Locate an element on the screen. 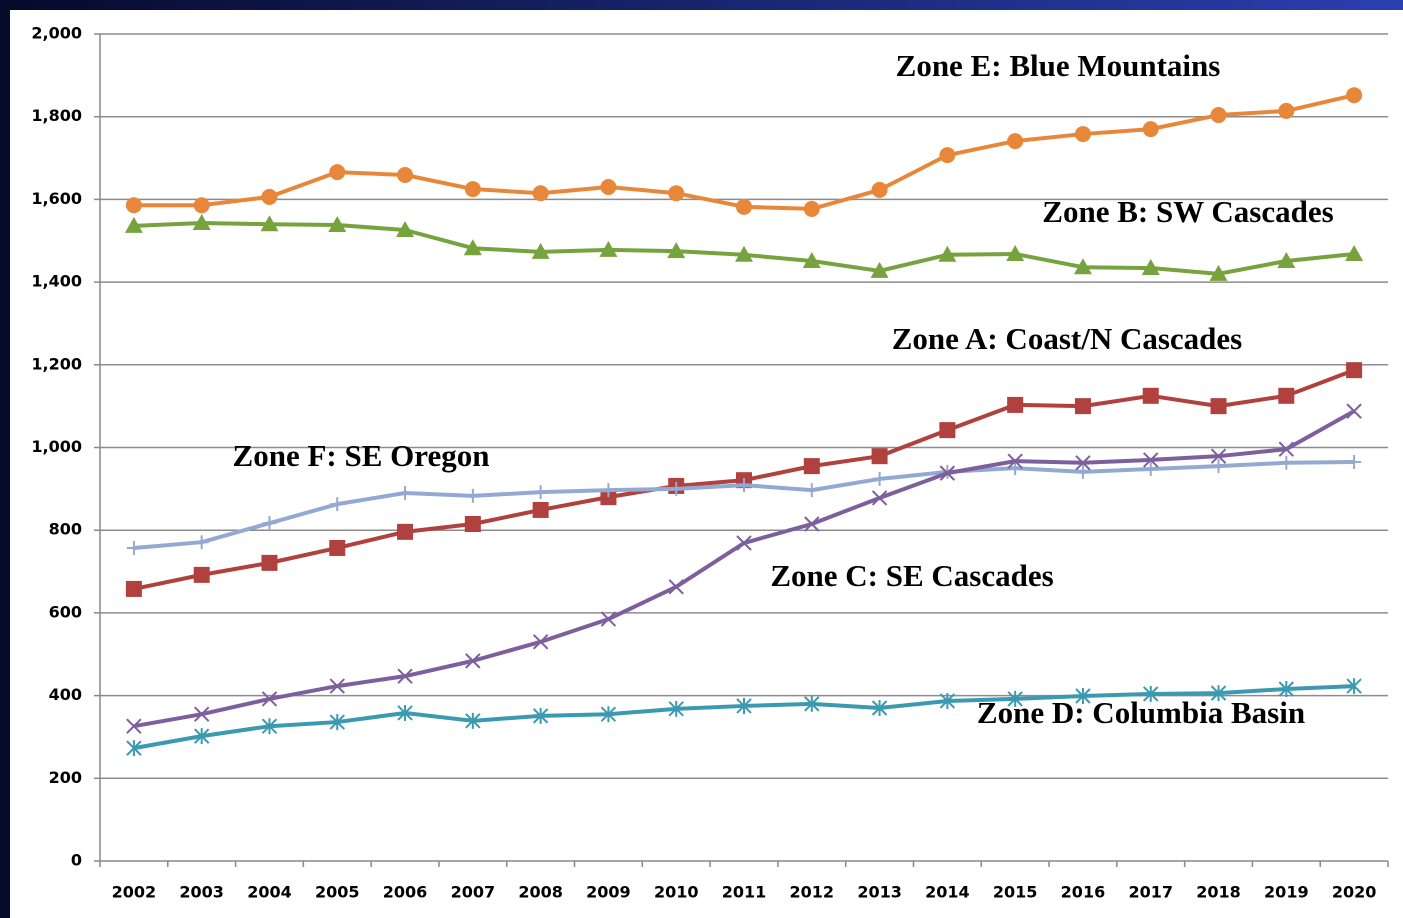 The image size is (1403, 918). series-label: Zone C: SE Cascades is located at coordinates (911, 575).